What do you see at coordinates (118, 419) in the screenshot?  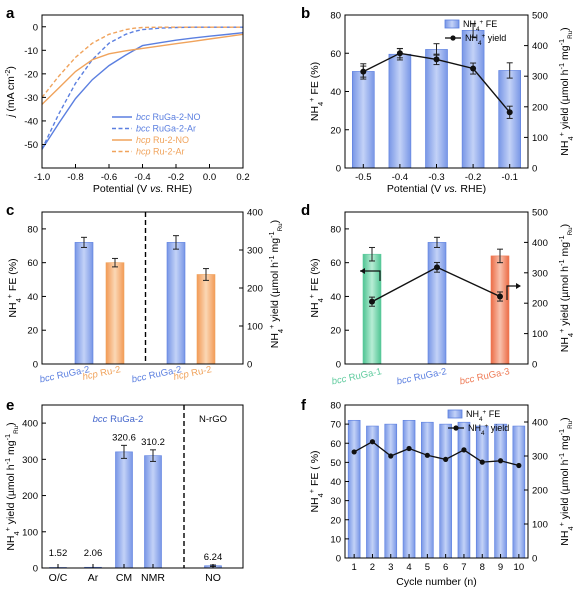 I see `e-group-label-bcc: bcc RuGa-2` at bounding box center [118, 419].